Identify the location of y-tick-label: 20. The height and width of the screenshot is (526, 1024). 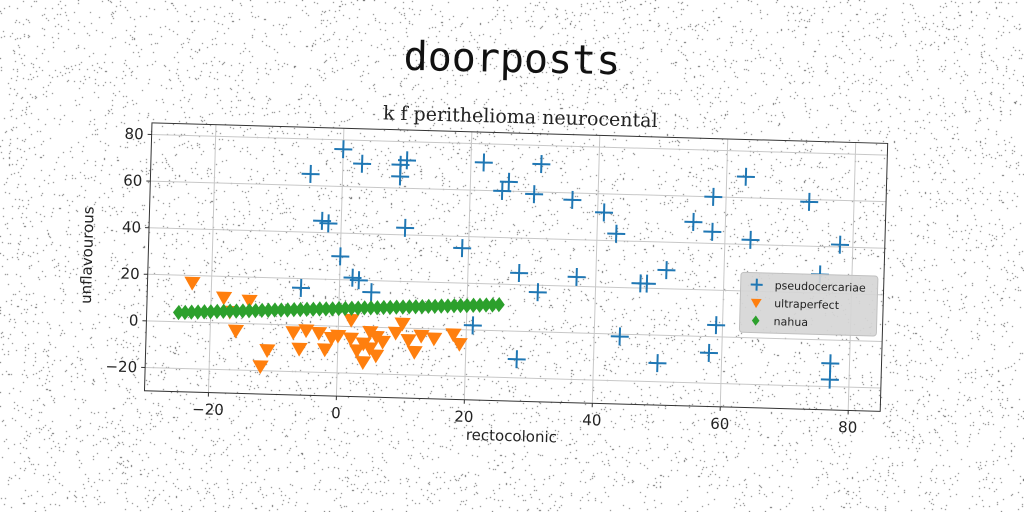
(130, 274).